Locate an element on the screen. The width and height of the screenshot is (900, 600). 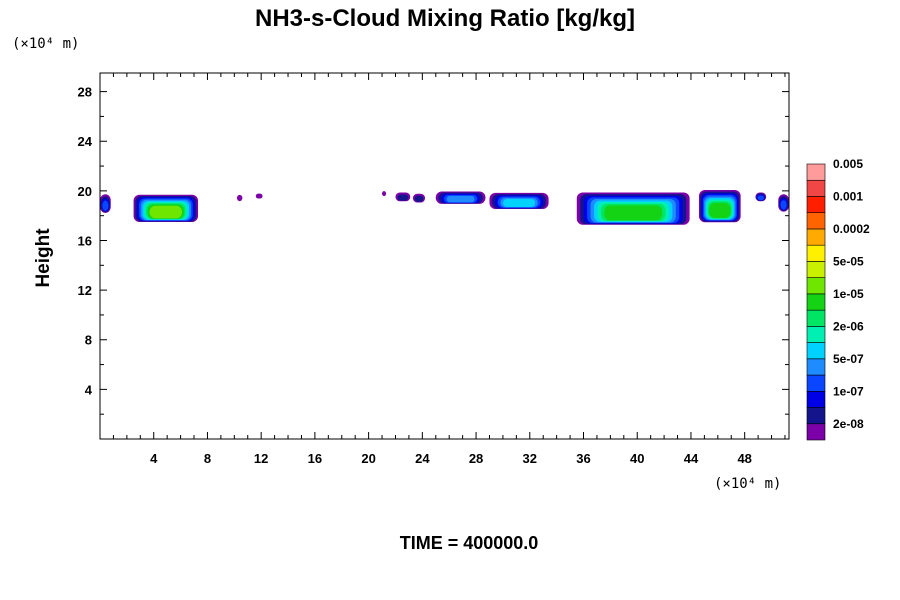
x-tick-label: 28 is located at coordinates (476, 458).